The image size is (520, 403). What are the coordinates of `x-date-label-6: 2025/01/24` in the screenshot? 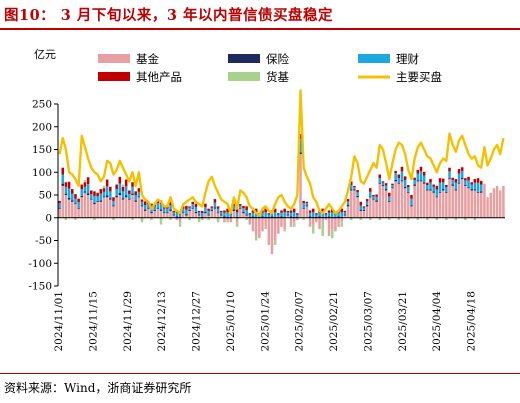 It's located at (265, 321).